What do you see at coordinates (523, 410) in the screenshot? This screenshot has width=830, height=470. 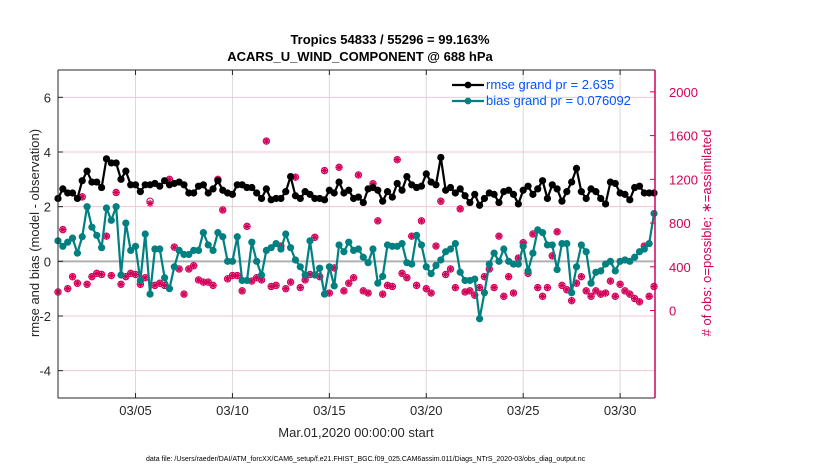 I see `x-tick-label: 03/25` at bounding box center [523, 410].